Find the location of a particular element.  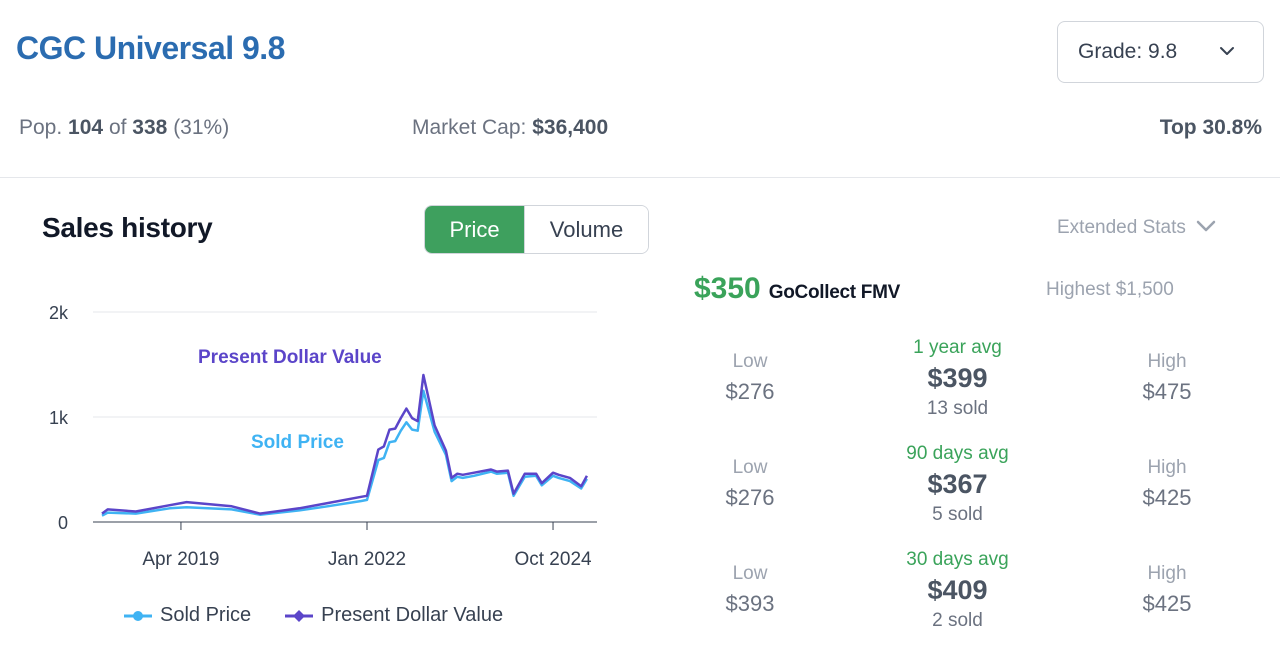

grade-select: Grade: 9.8 is located at coordinates (1160, 52).